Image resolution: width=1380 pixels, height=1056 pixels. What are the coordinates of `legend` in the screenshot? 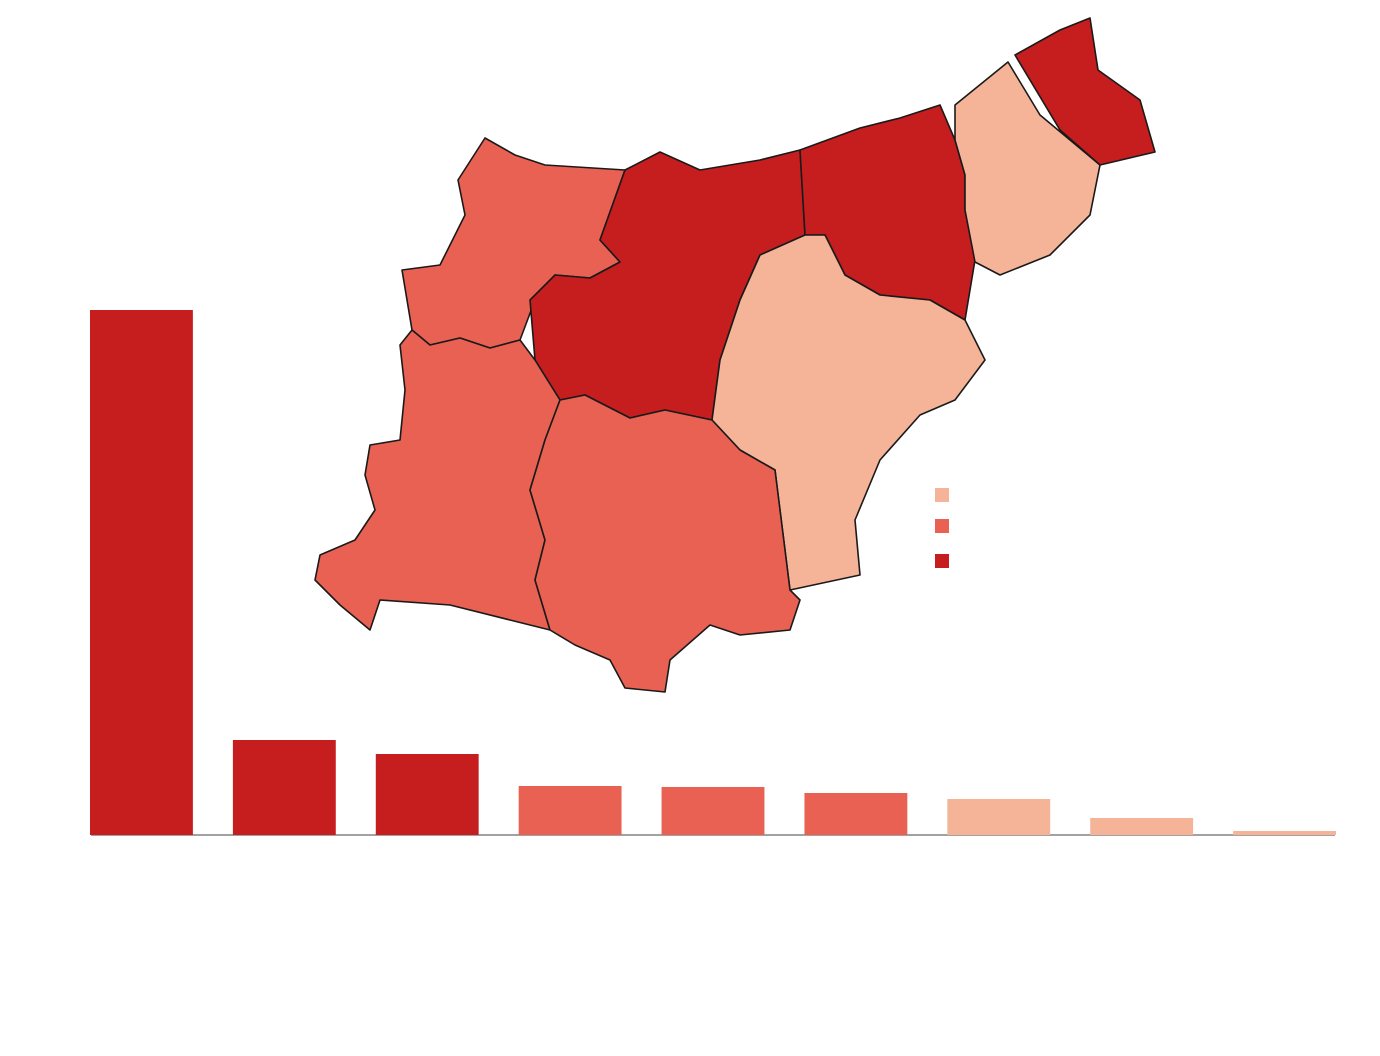 It's located at (942, 528).